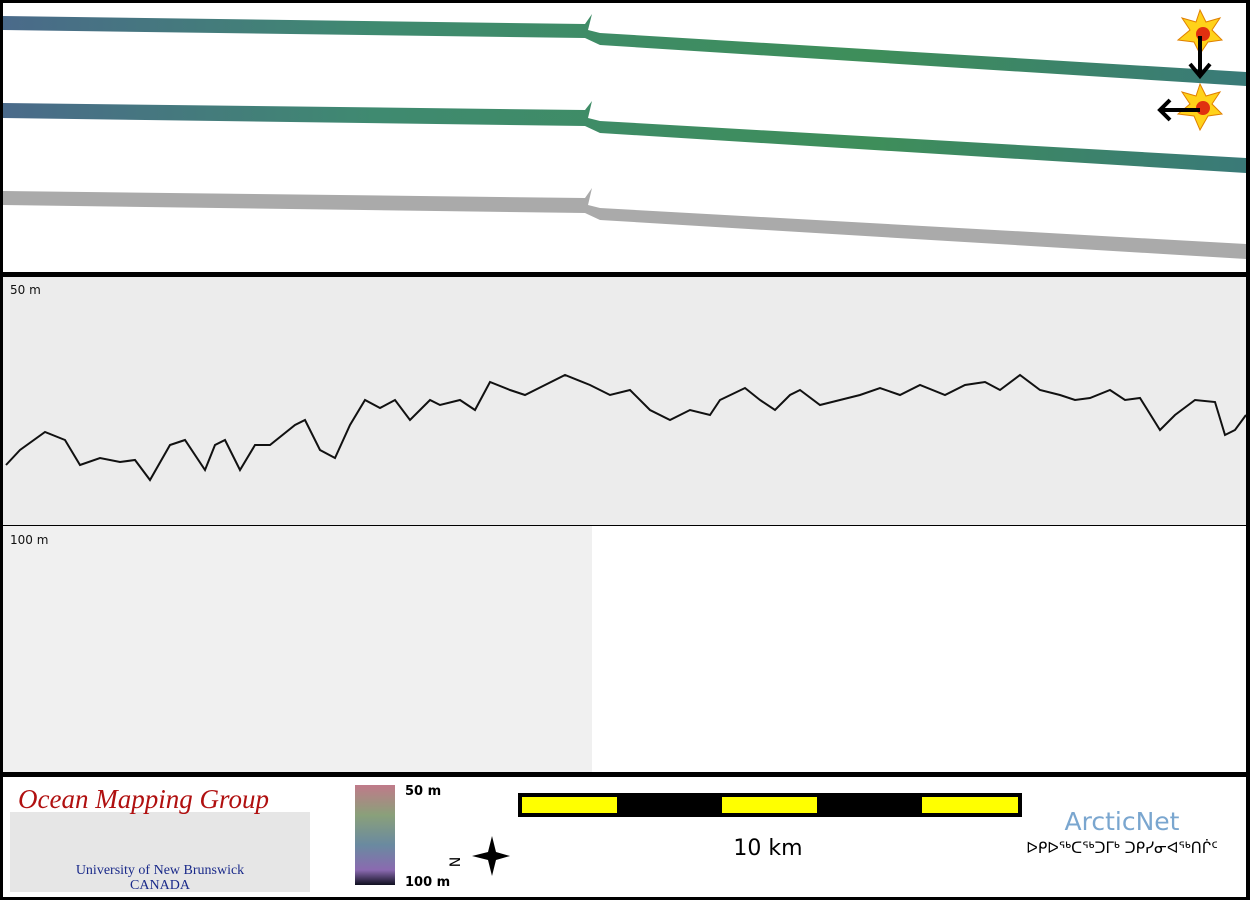  What do you see at coordinates (29, 540) in the screenshot?
I see `profile-depth-label: 100 m` at bounding box center [29, 540].